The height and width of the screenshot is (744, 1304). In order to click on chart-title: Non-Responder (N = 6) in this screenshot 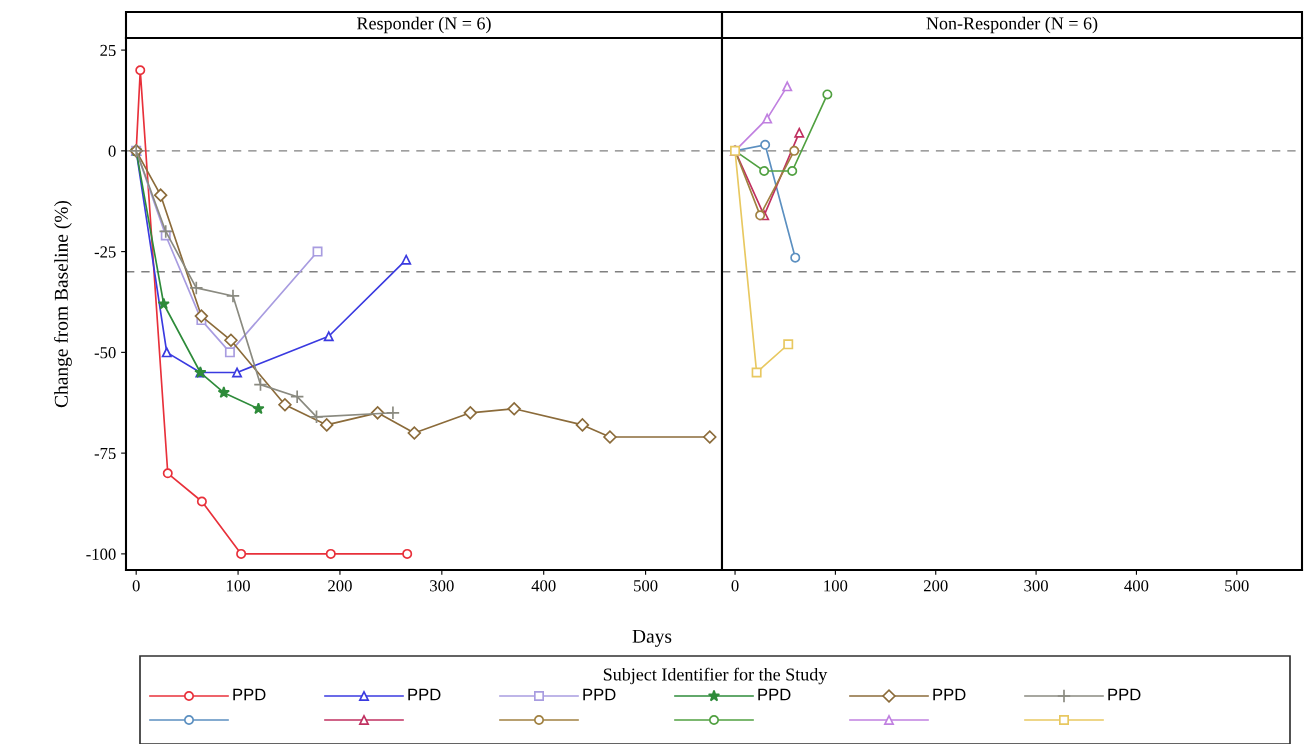, I will do `click(1012, 25)`.